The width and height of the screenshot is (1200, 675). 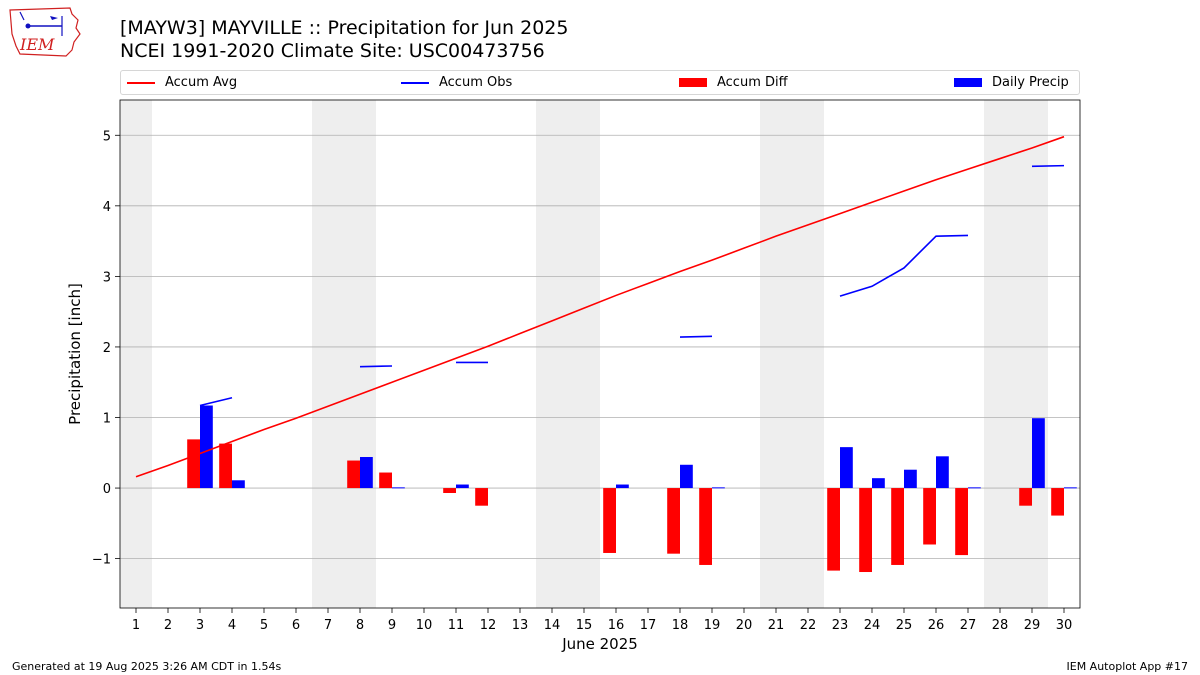 What do you see at coordinates (968, 625) in the screenshot?
I see `xtick-label-27: 27` at bounding box center [968, 625].